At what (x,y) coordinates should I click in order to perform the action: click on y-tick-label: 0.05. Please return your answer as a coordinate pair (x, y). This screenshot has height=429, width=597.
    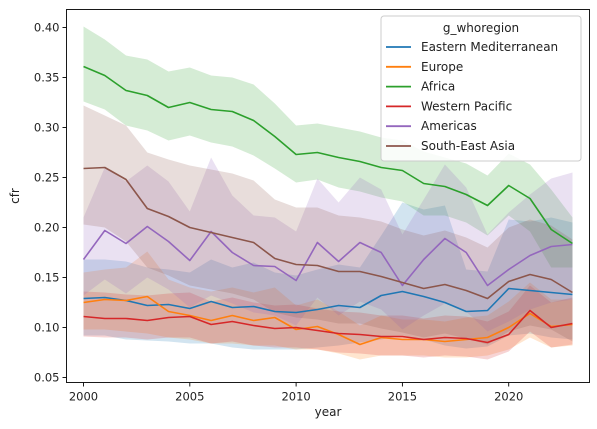
    Looking at the image, I should click on (47, 378).